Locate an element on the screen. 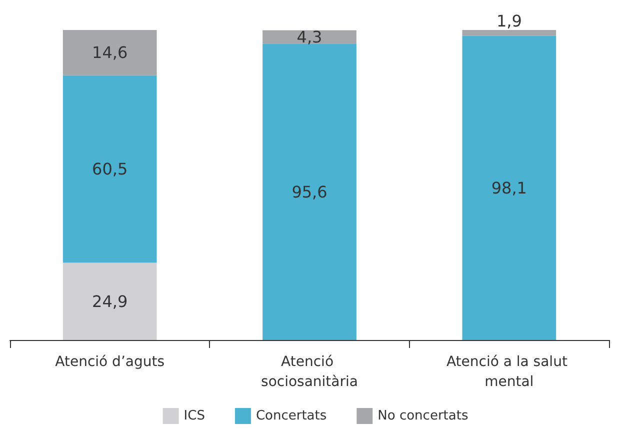 The height and width of the screenshot is (435, 631). data-label: 98,1 is located at coordinates (509, 188).